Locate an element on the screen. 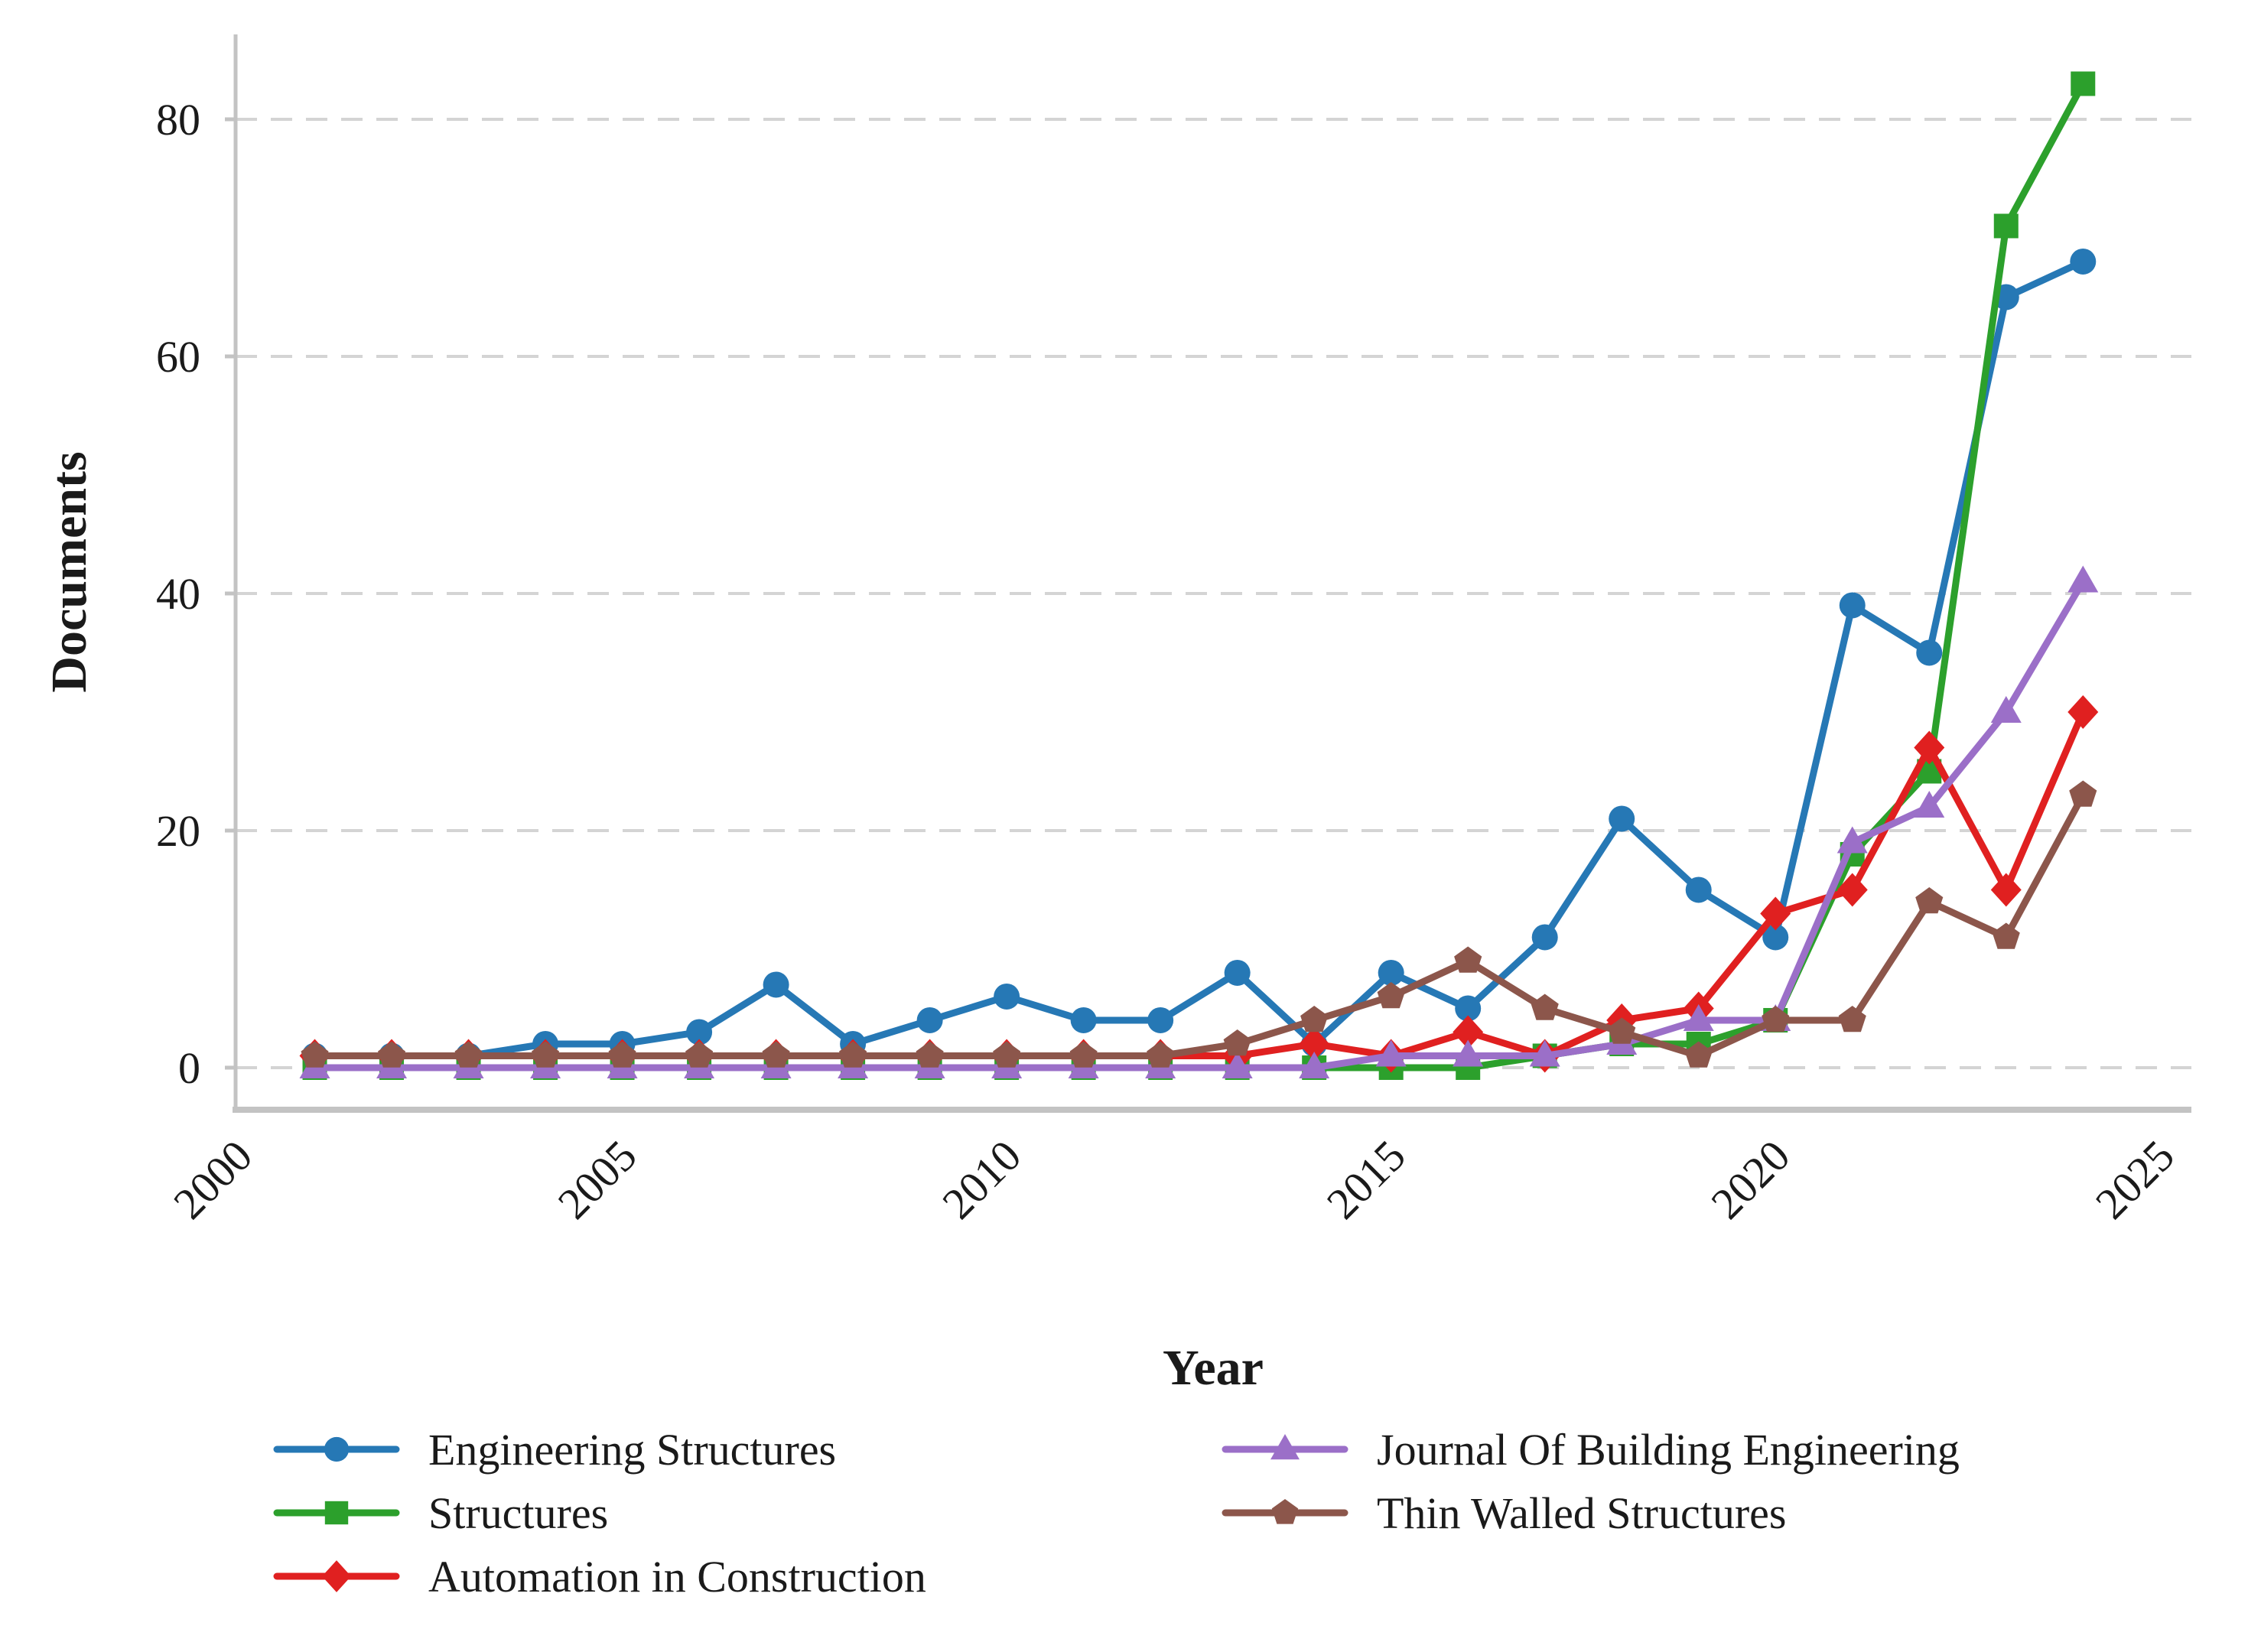 The height and width of the screenshot is (1652, 2248). legend-label: Structures is located at coordinates (518, 1513).